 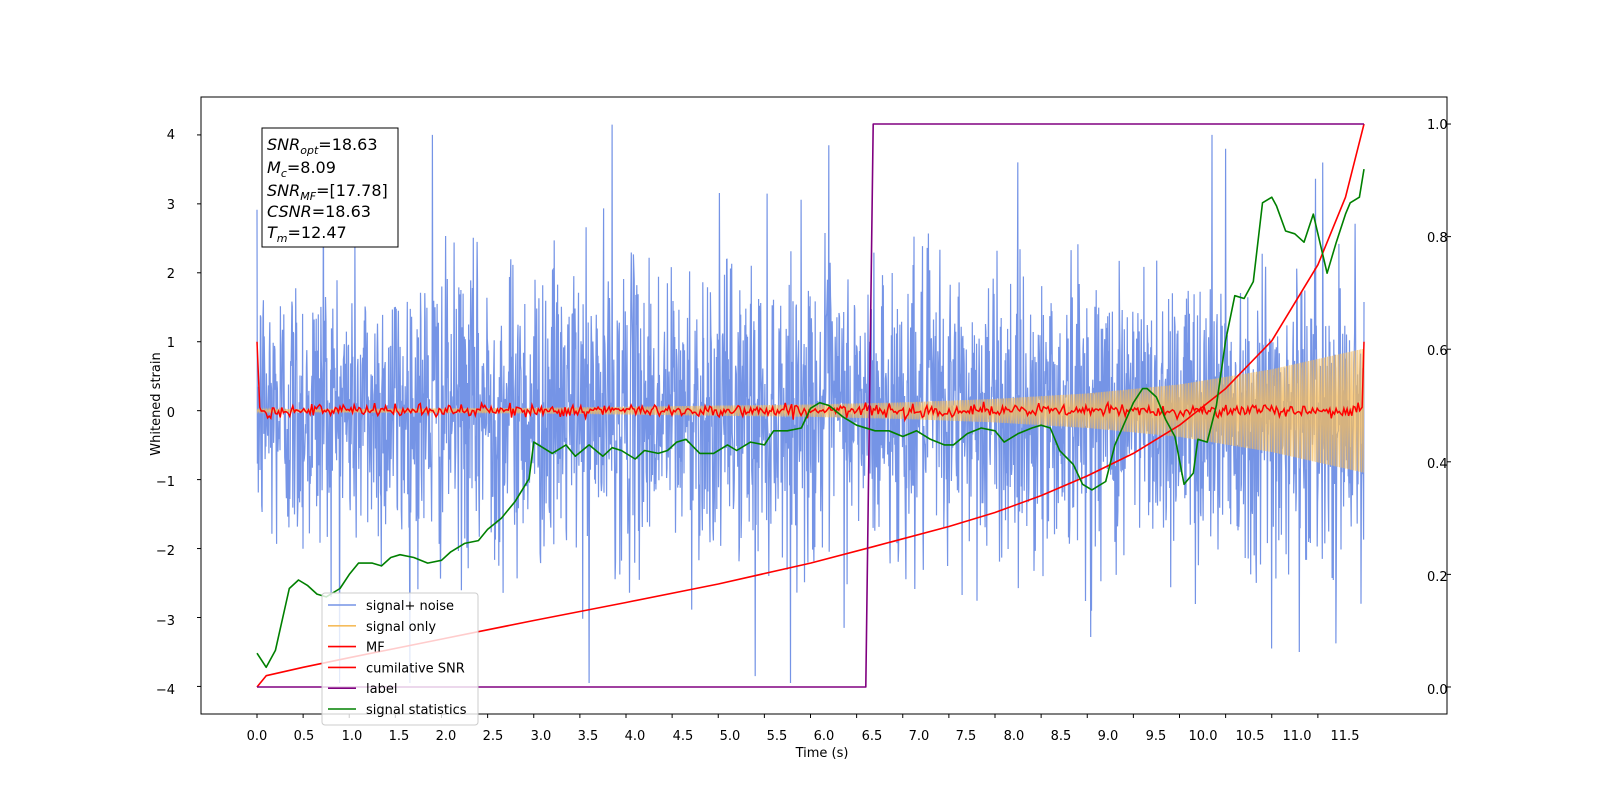 What do you see at coordinates (171, 413) in the screenshot?
I see `y-tick-label: 0` at bounding box center [171, 413].